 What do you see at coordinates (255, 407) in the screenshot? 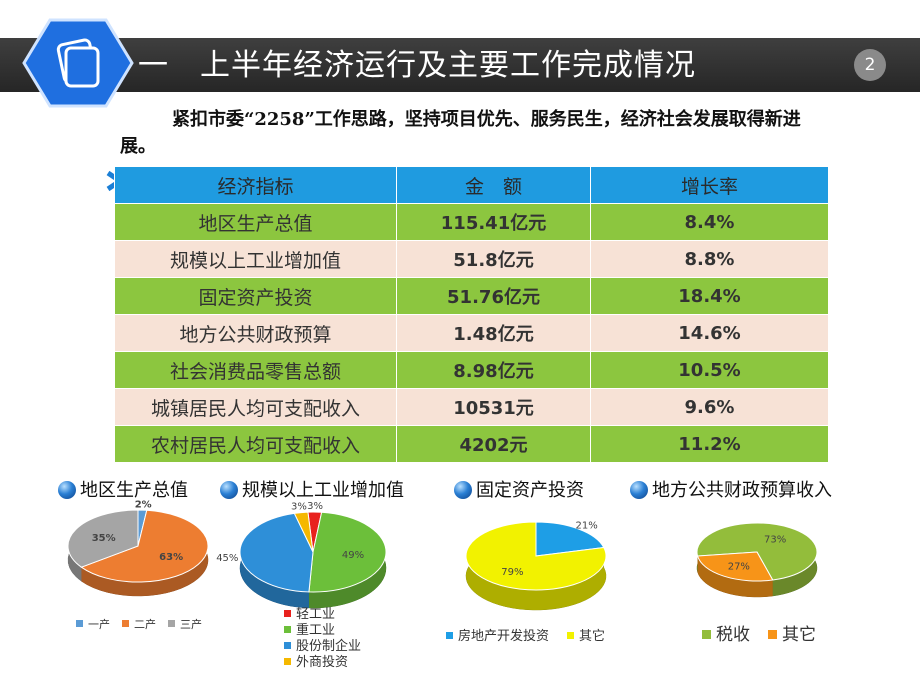
I see `indicator-cell: 城镇居民人均可支配收入` at bounding box center [255, 407].